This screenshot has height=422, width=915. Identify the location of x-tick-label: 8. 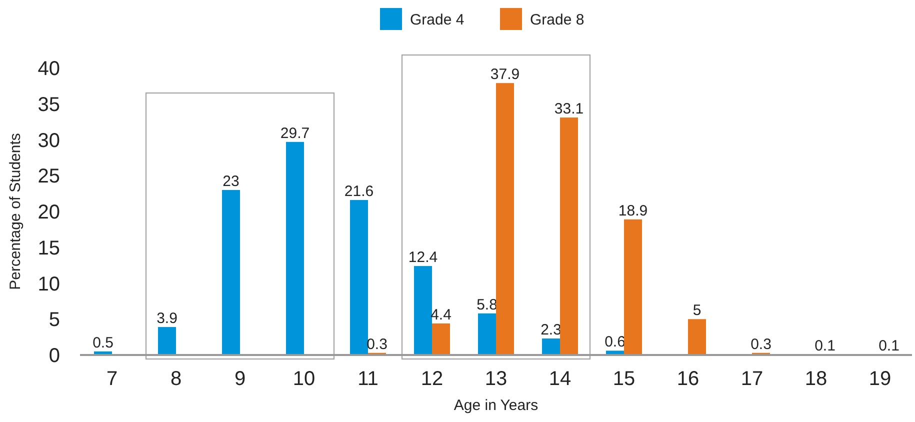
(176, 379).